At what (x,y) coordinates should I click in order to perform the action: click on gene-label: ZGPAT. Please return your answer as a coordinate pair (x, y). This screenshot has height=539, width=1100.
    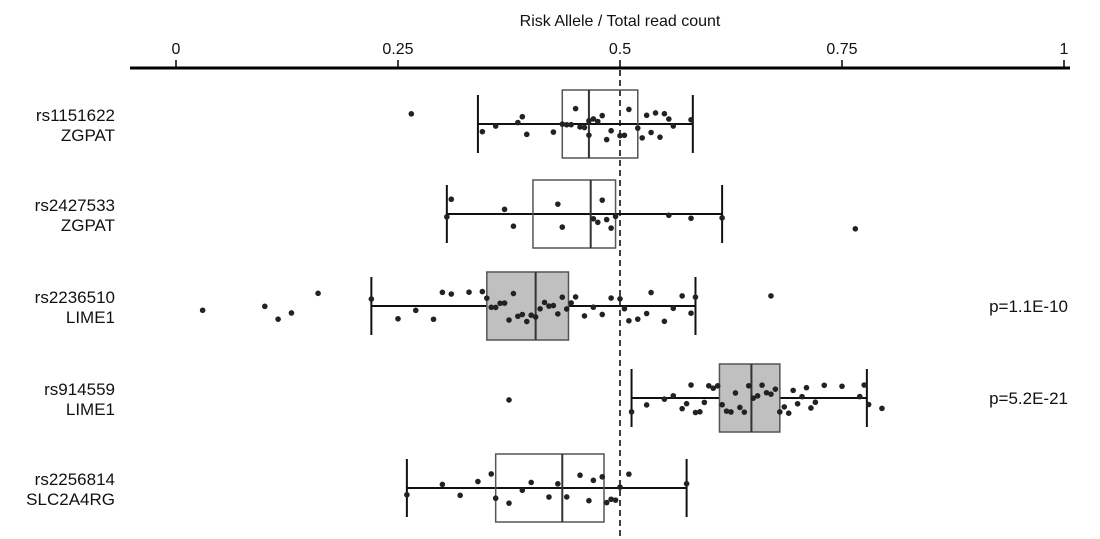
    Looking at the image, I should click on (88, 135).